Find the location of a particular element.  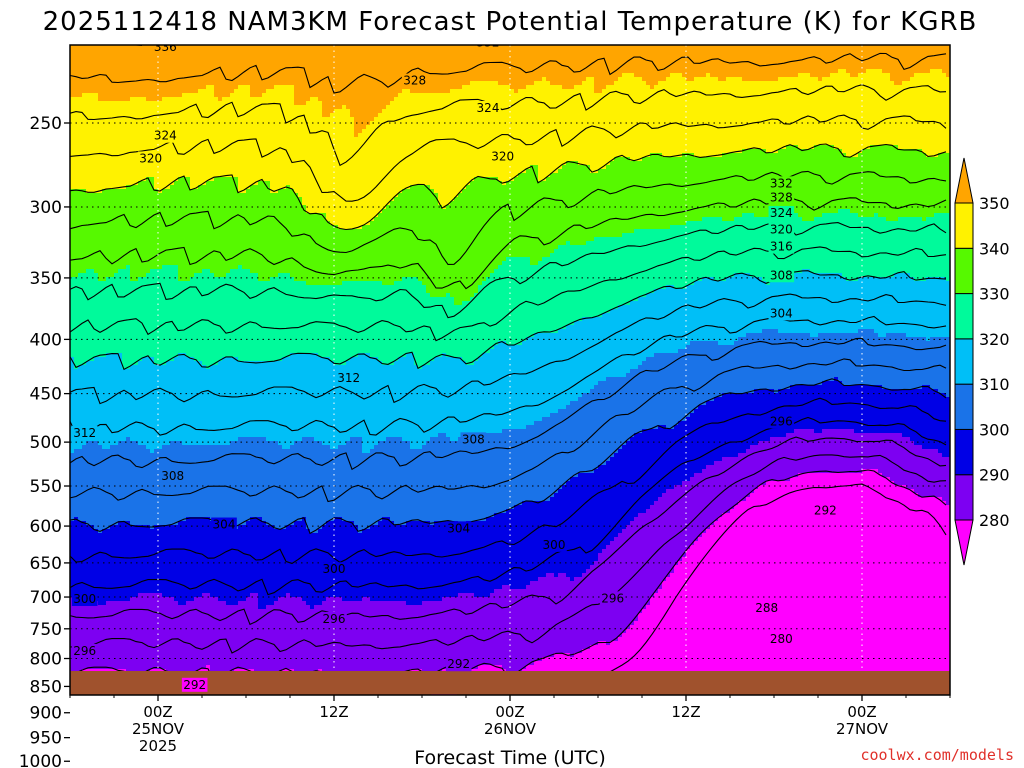

svg-text: 304 is located at coordinates (458, 528).